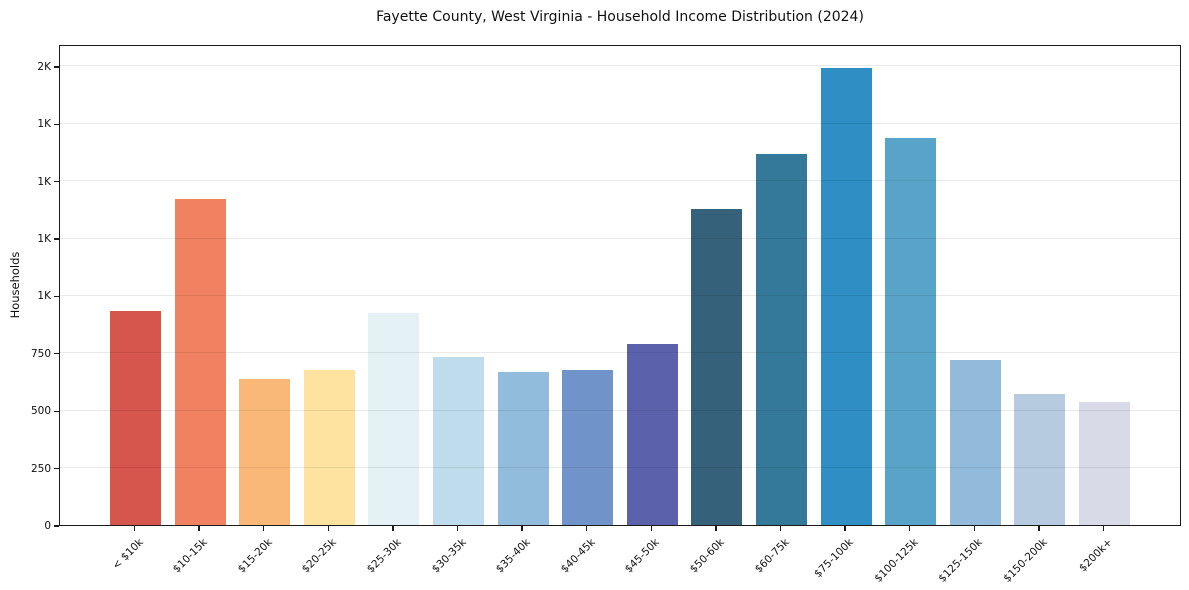 This screenshot has height=590, width=1189. I want to click on y-tick-label: 250, so click(40, 468).